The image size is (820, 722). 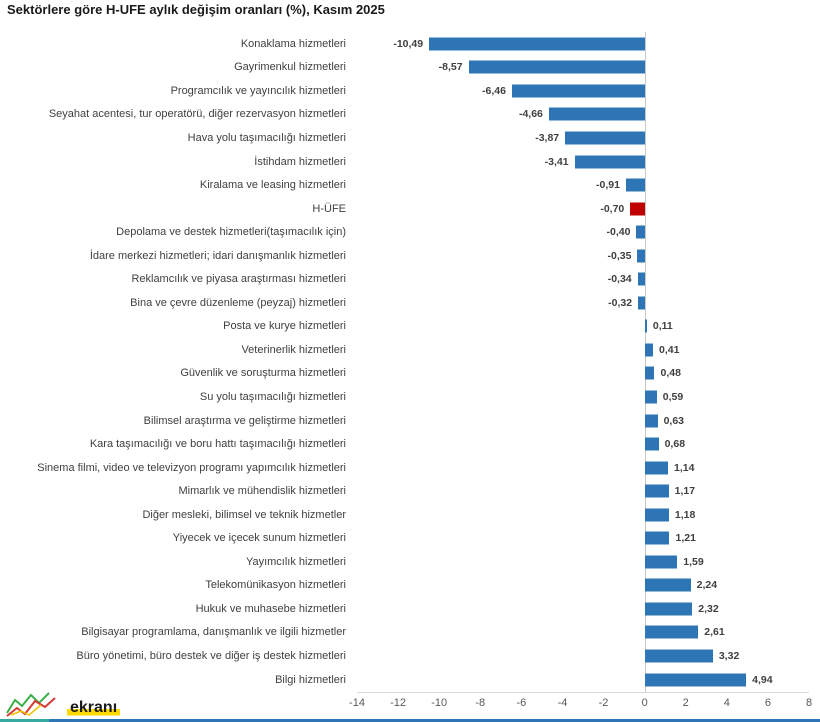 I want to click on value-label: 0,41, so click(x=669, y=349).